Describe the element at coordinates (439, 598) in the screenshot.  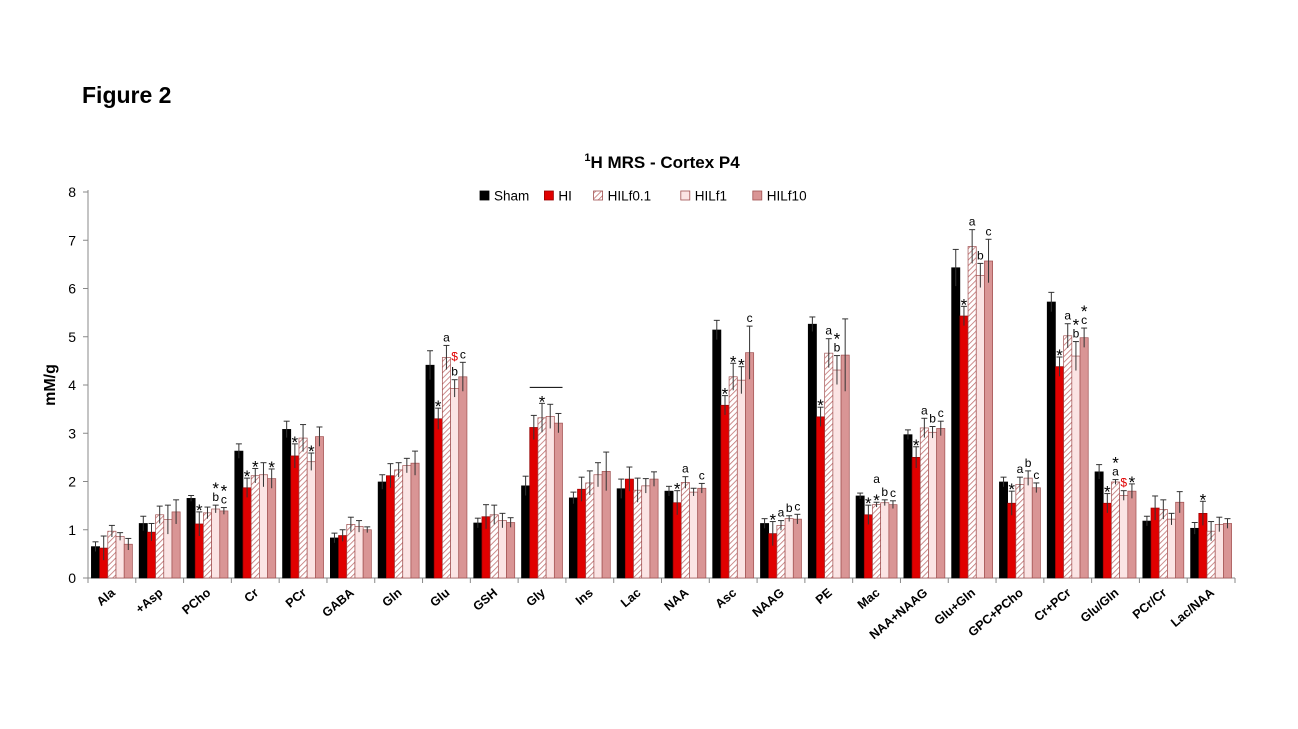
I see `x-tick-label: Glu` at that location.